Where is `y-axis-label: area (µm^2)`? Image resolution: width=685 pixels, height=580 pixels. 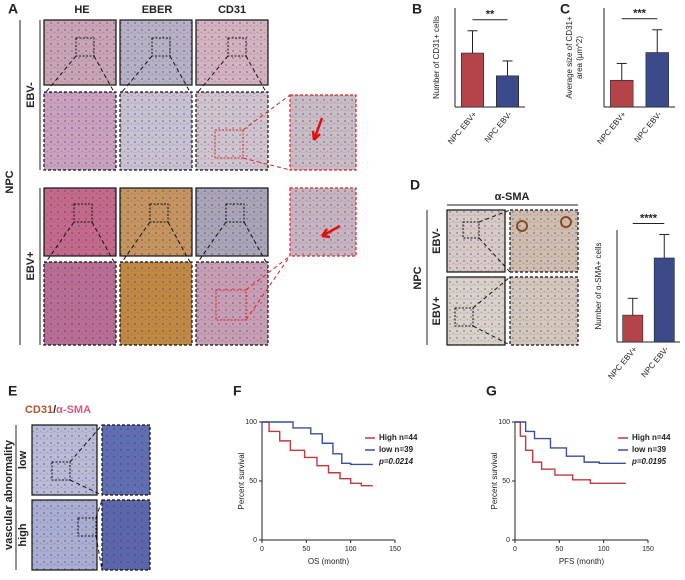
y-axis-label: area (µm^2) is located at coordinates (579, 57).